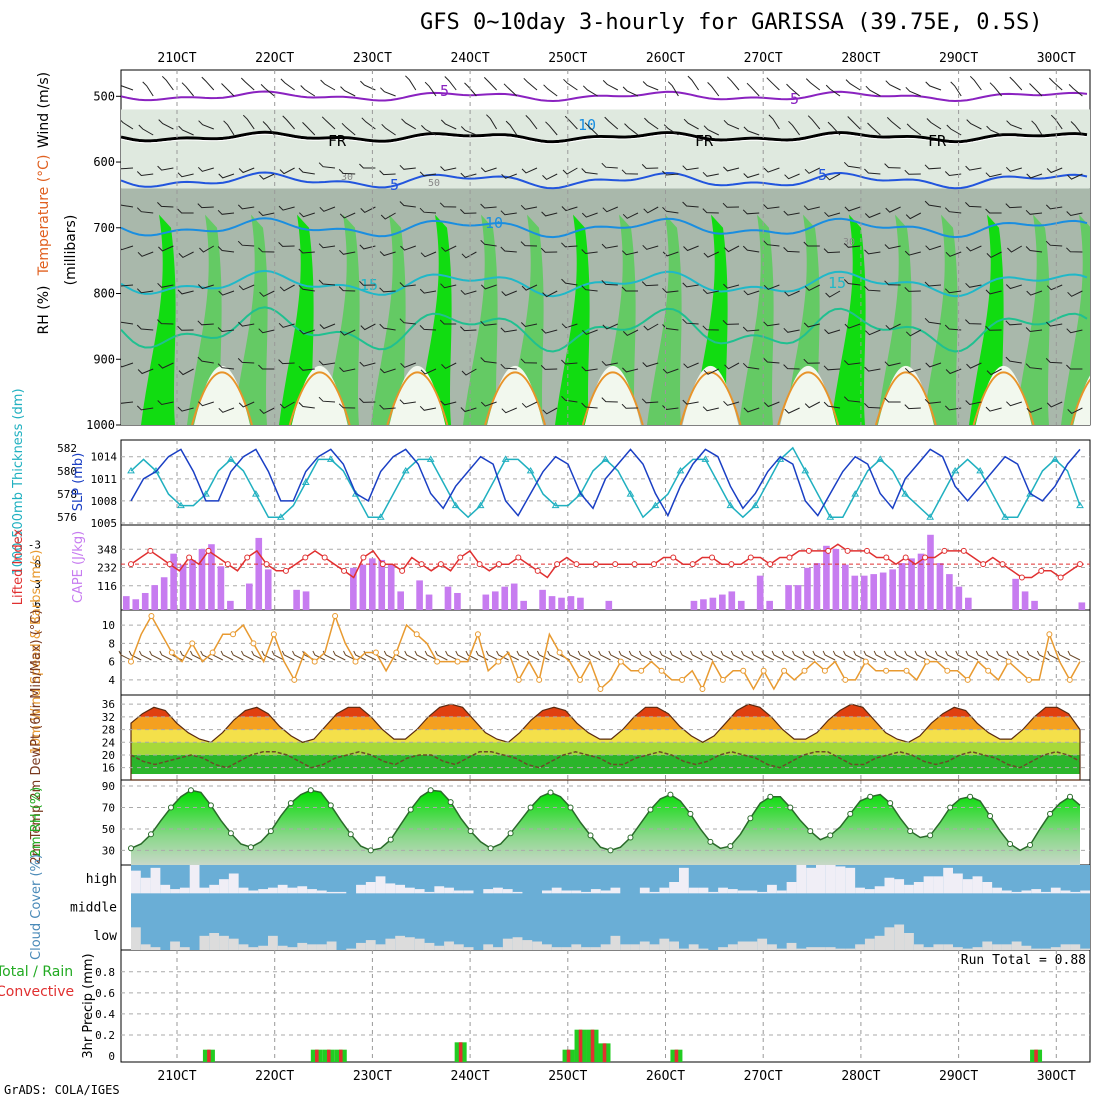 The height and width of the screenshot is (1100, 1100). Describe the element at coordinates (108, 625) in the screenshot. I see `wind-tick-label: 10` at that location.